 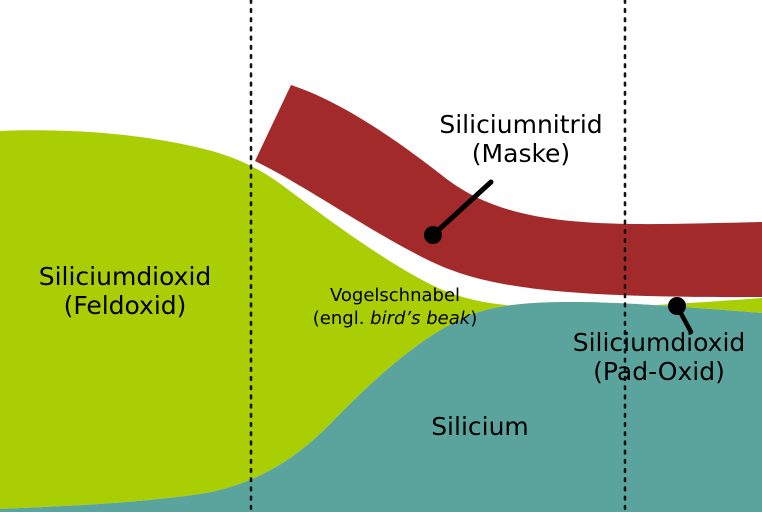 What do you see at coordinates (677, 306) in the screenshot?
I see `leader-dot-pad-oxide` at bounding box center [677, 306].